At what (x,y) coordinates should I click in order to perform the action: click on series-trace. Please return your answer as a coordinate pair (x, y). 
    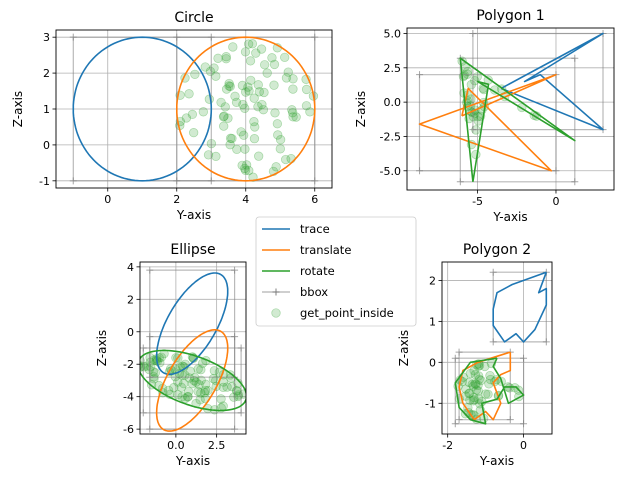
    Looking at the image, I should click on (192, 324).